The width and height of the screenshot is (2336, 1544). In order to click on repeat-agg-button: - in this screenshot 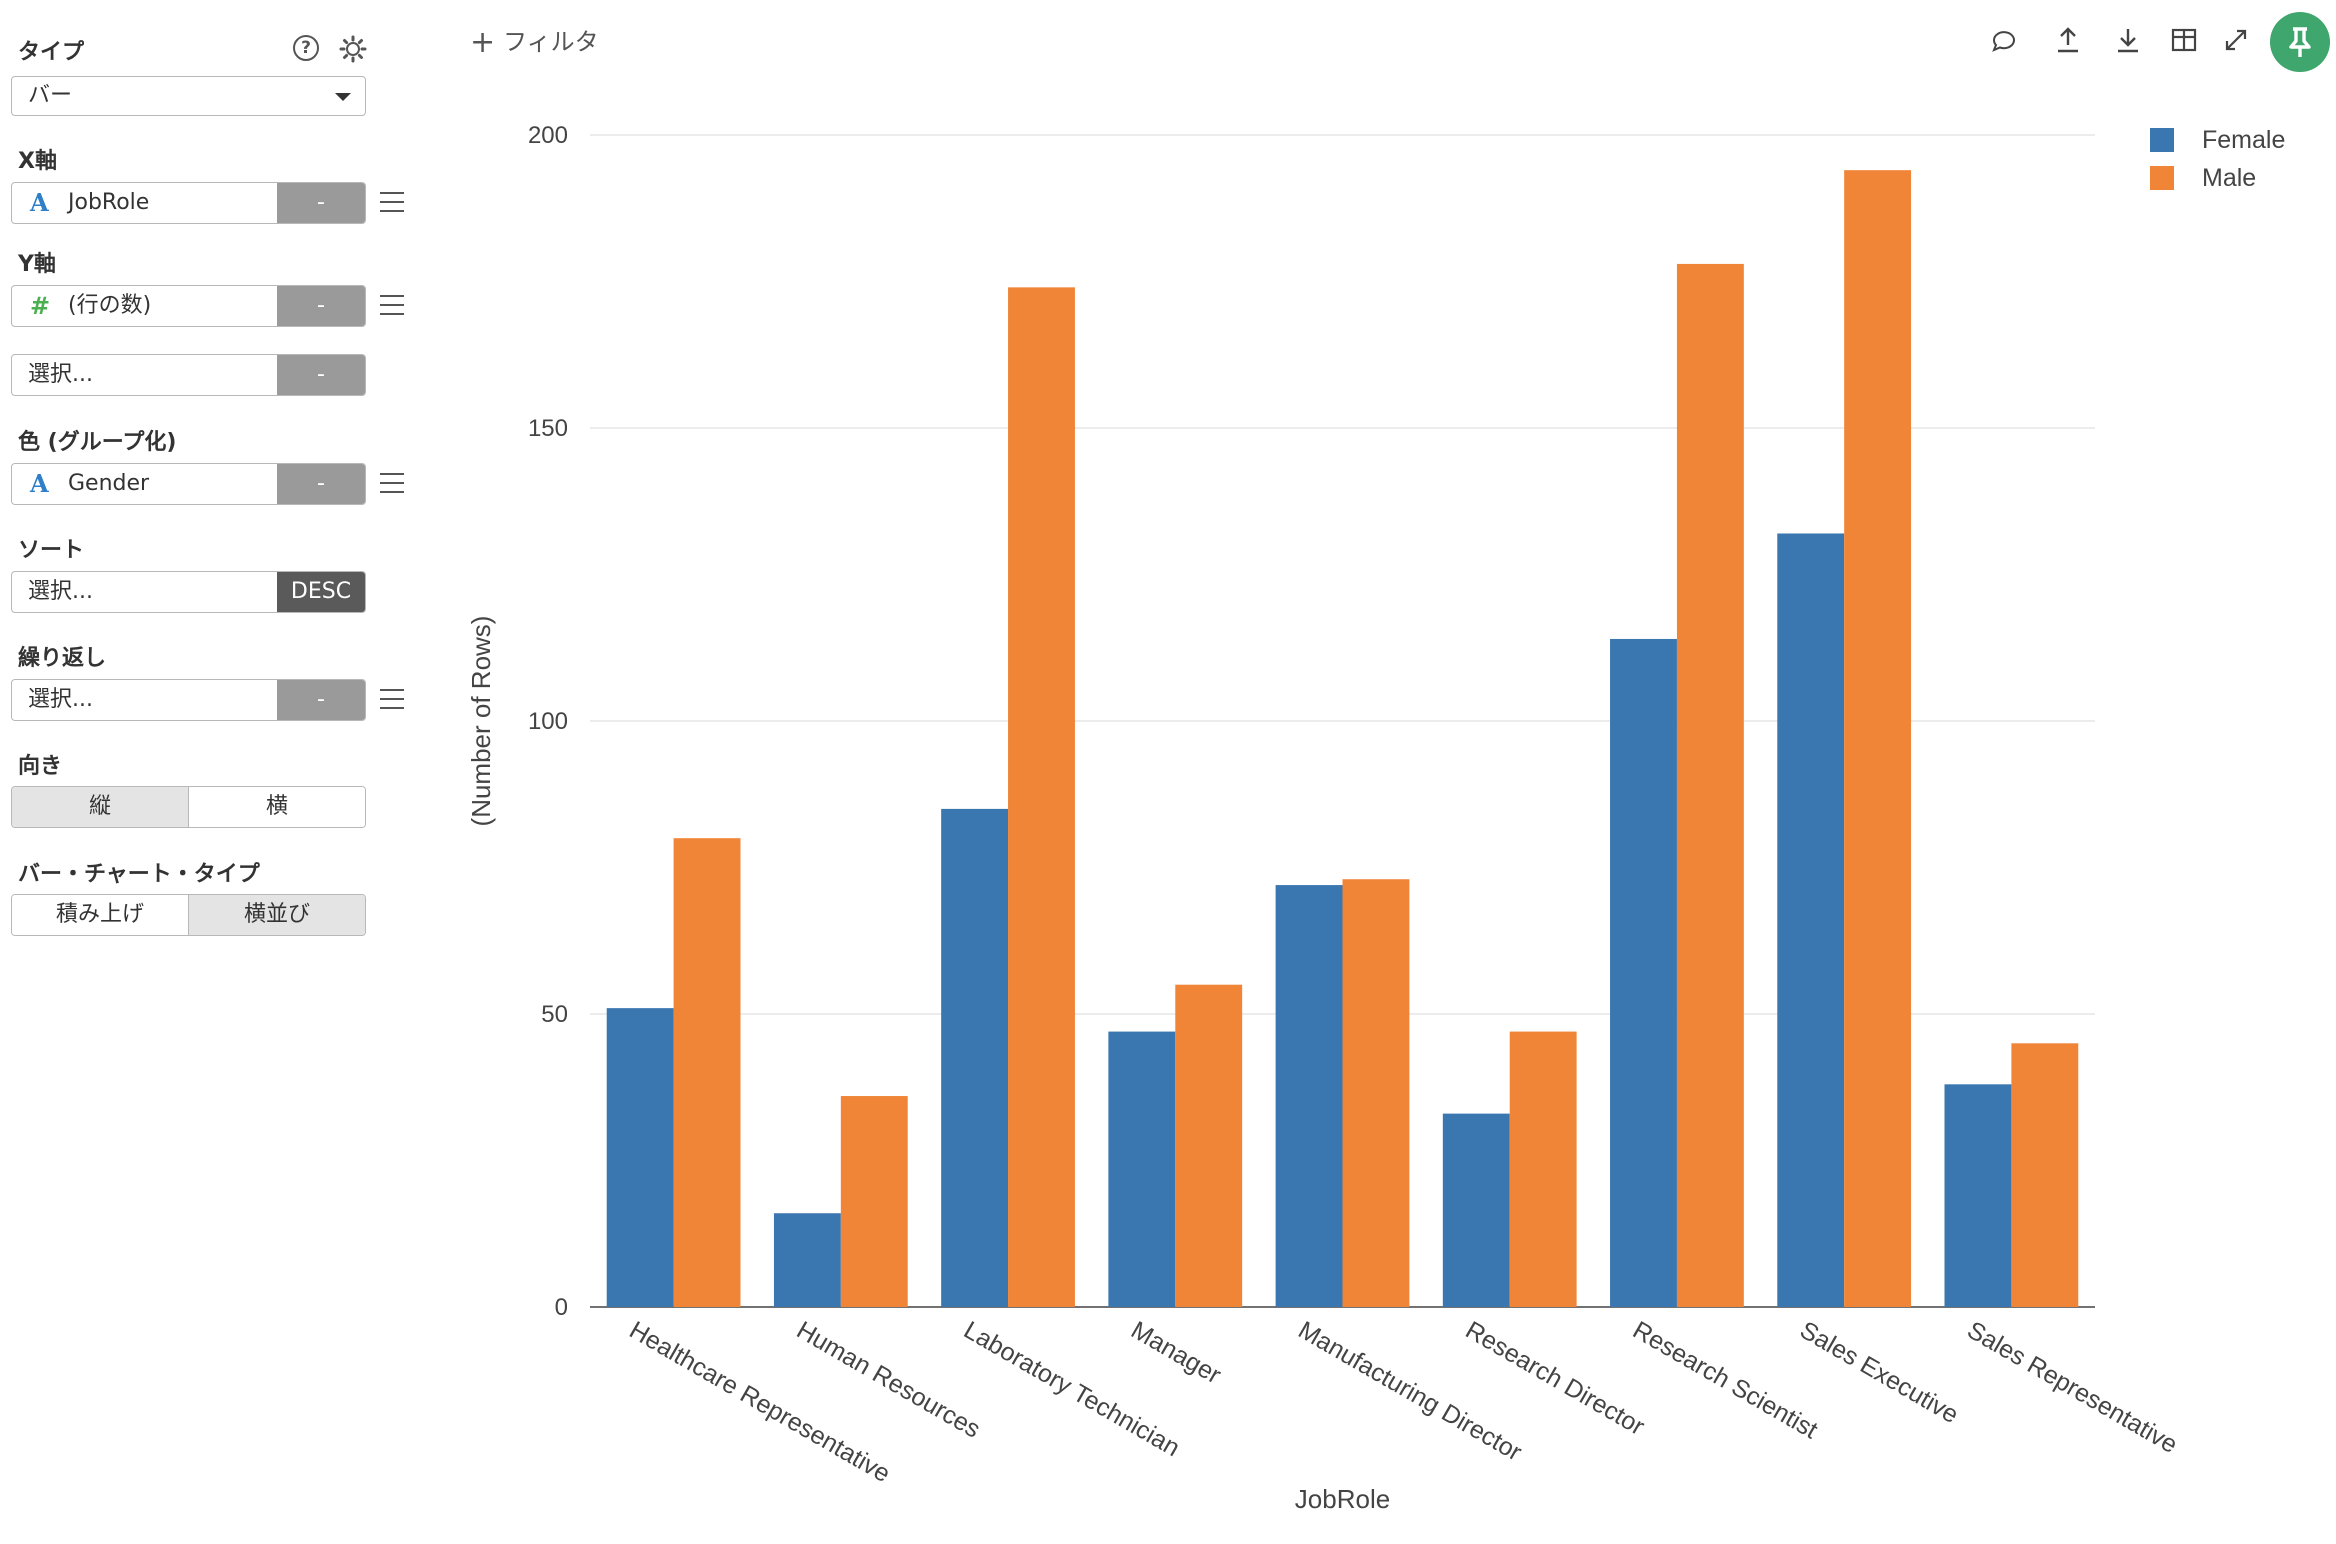, I will do `click(321, 700)`.